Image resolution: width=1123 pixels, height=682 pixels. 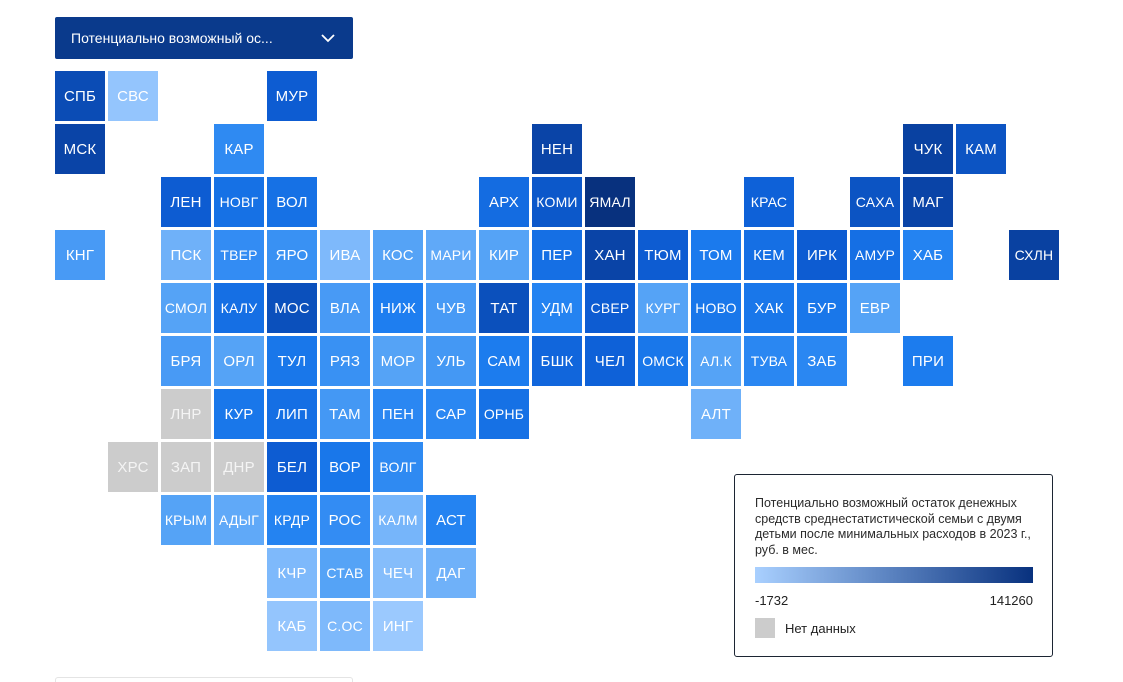 I want to click on region-tile-21: ИВА, so click(x=345, y=255).